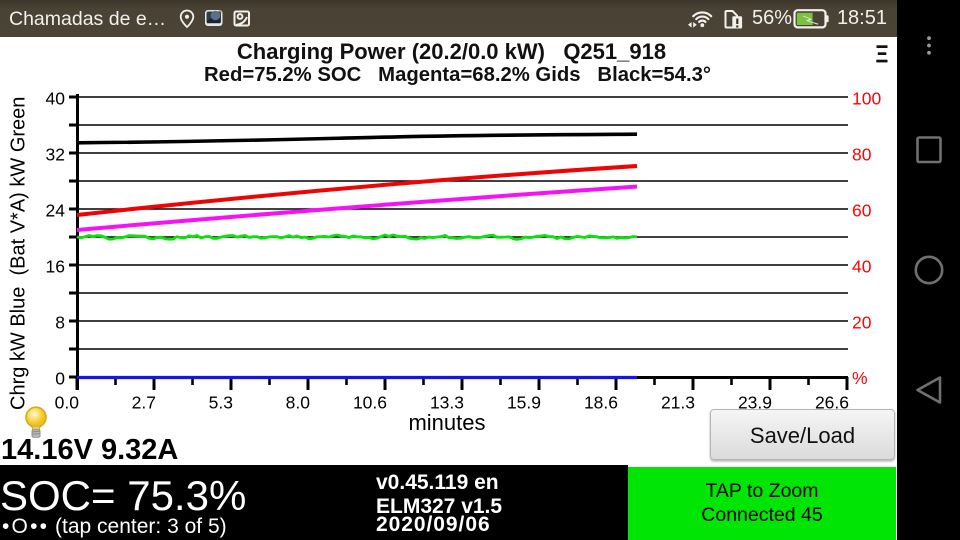  What do you see at coordinates (862, 323) in the screenshot?
I see `svg-text: 20` at bounding box center [862, 323].